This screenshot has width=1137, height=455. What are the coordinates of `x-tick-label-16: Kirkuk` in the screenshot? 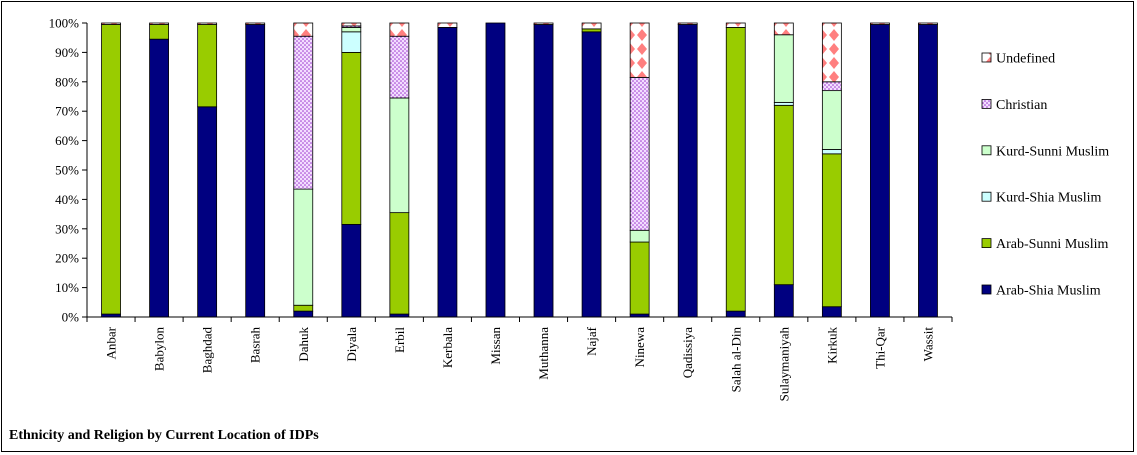 It's located at (831, 345).